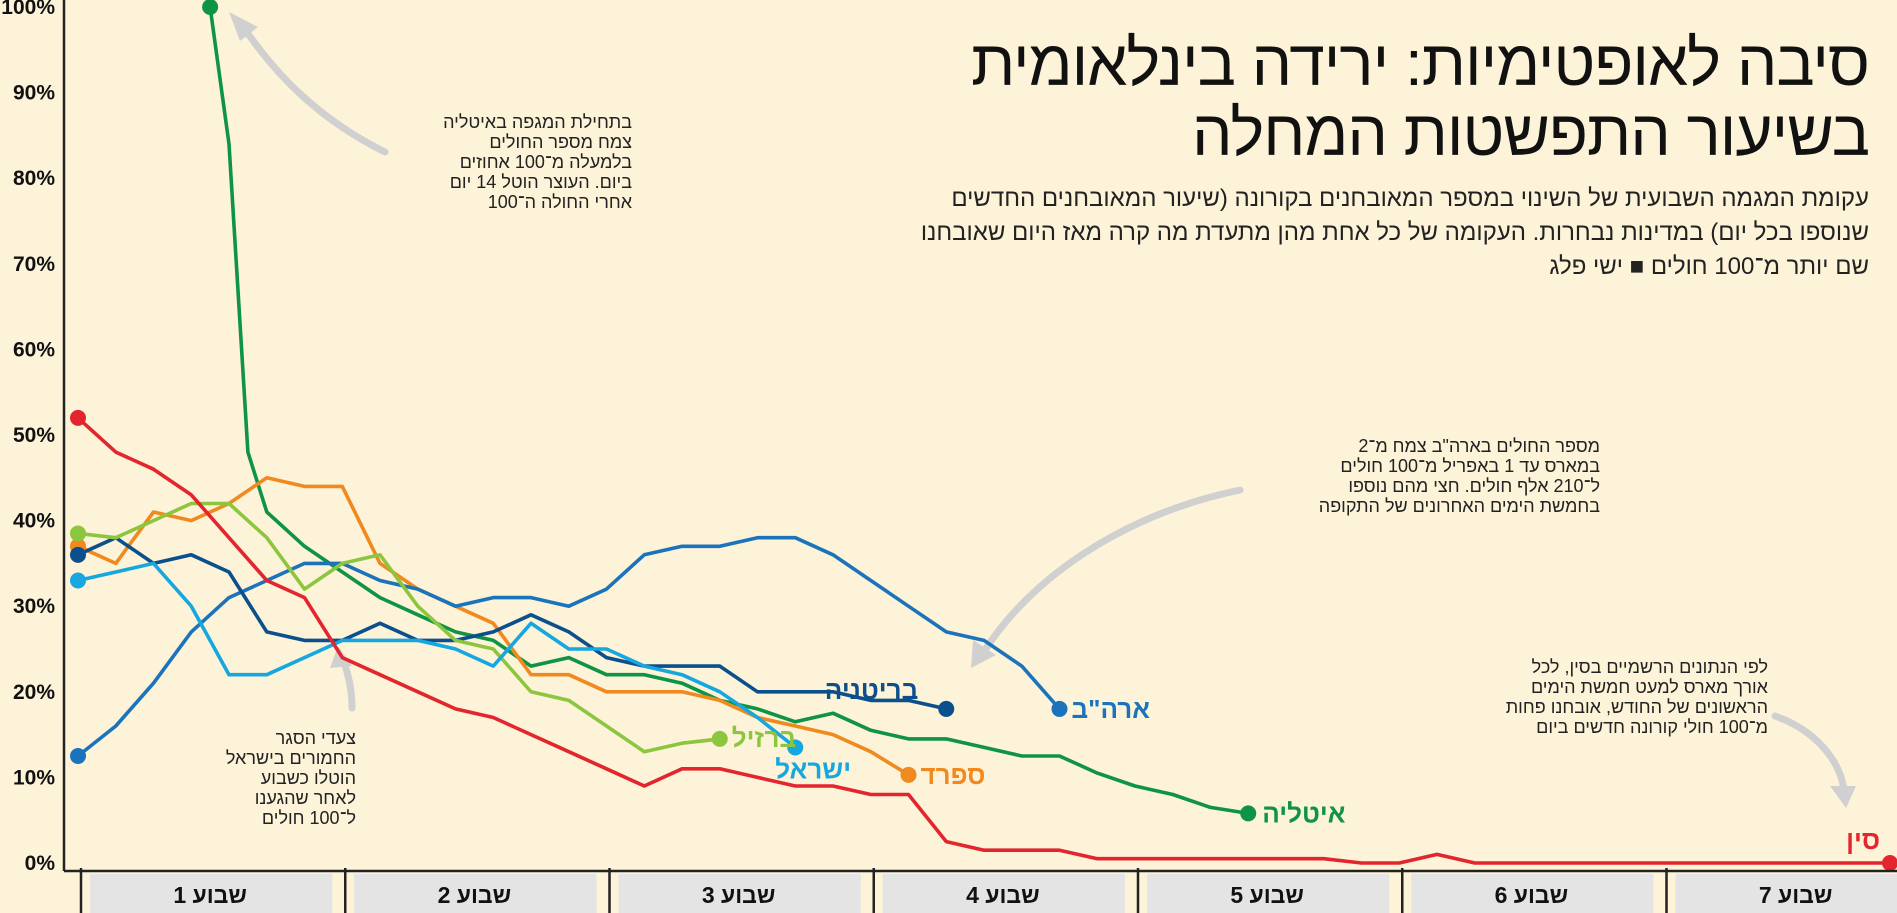  Describe the element at coordinates (28, 9) in the screenshot. I see `y-tick-label: 100%` at that location.